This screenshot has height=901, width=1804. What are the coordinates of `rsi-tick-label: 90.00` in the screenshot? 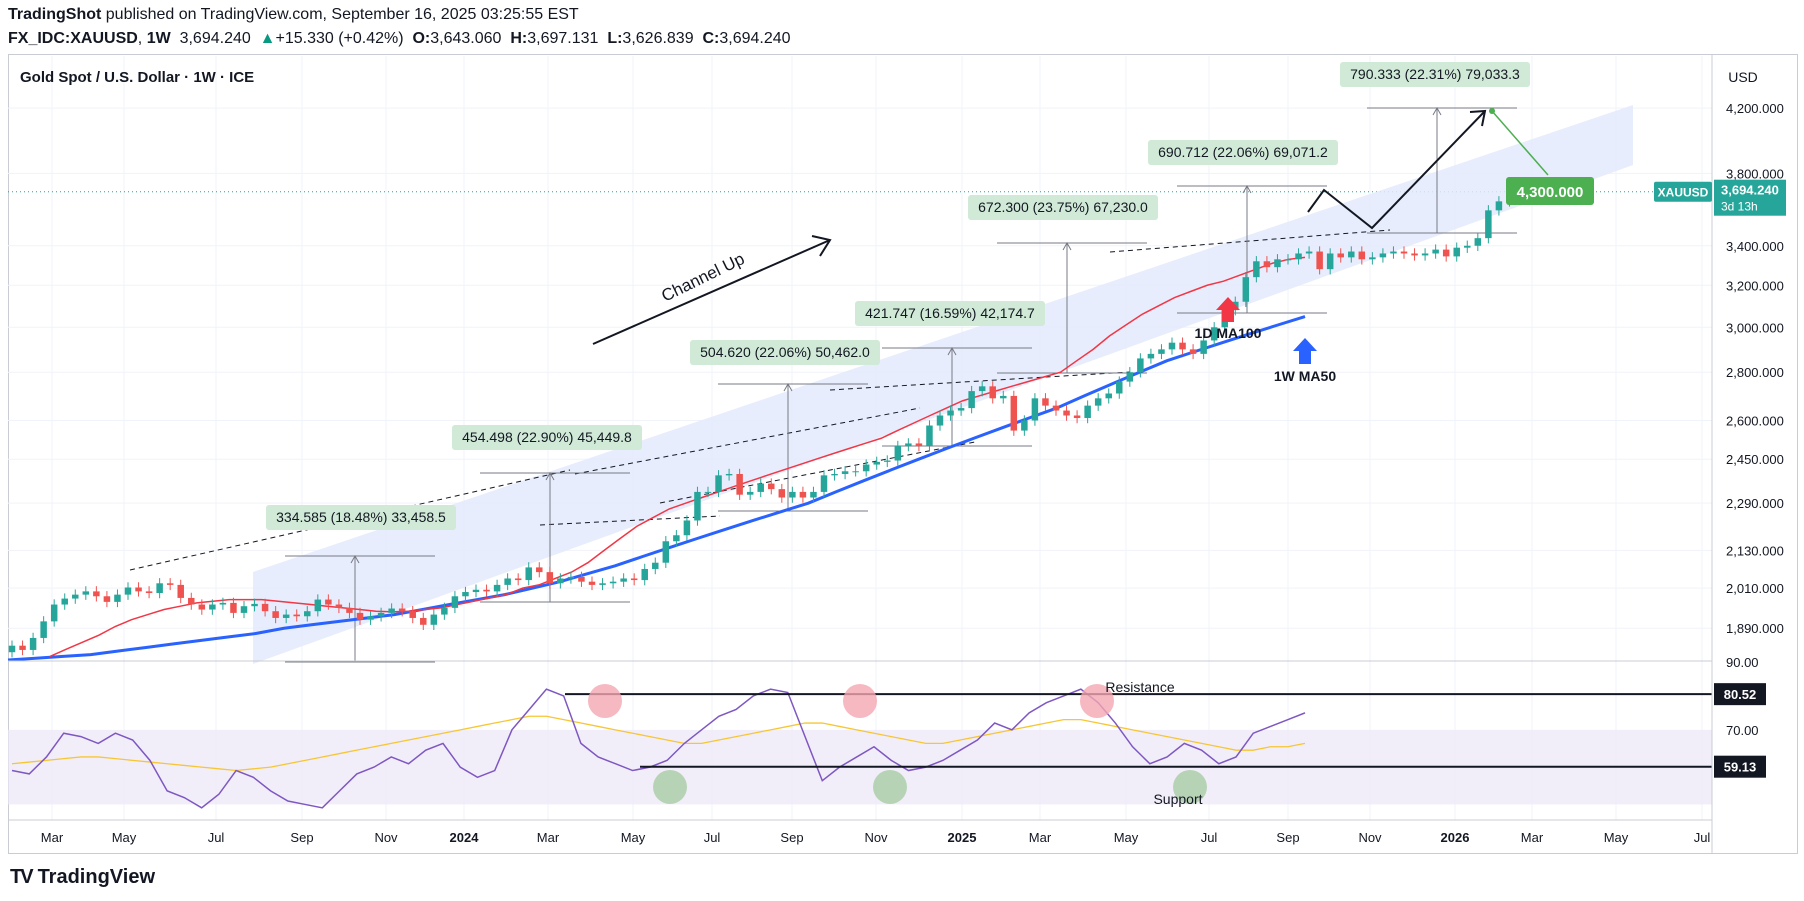 It's located at (1742, 662).